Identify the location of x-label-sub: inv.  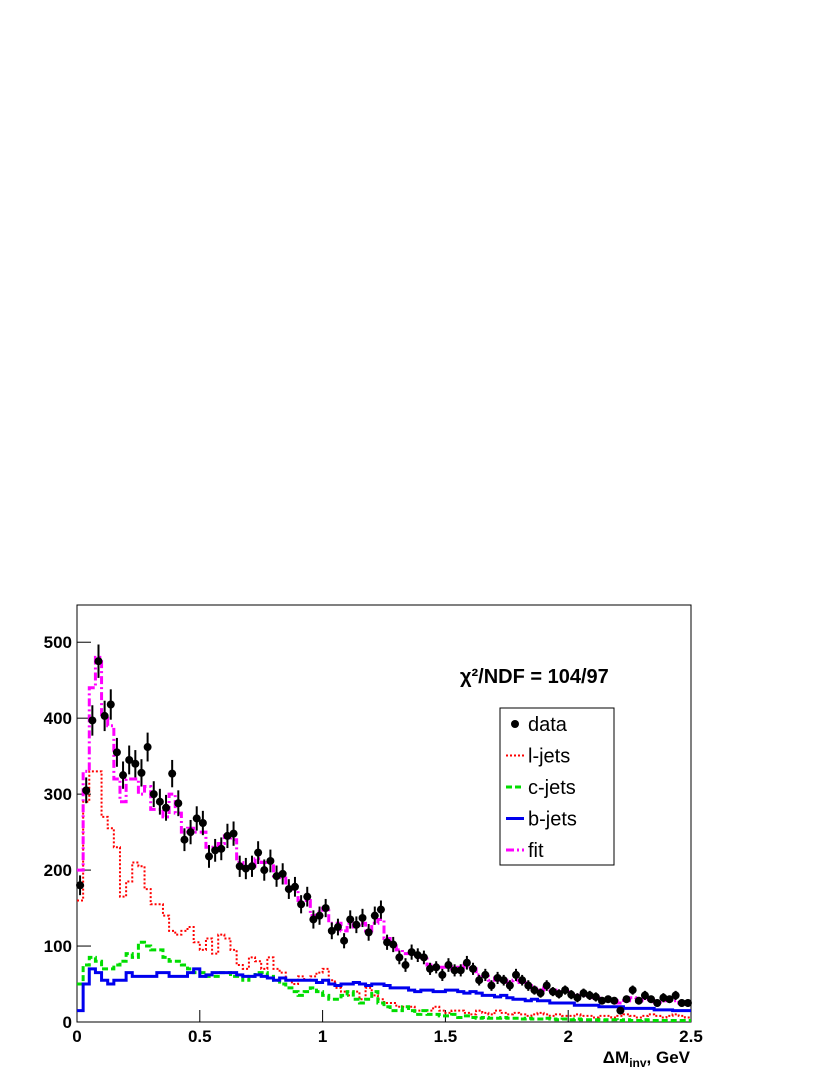
(638, 1063).